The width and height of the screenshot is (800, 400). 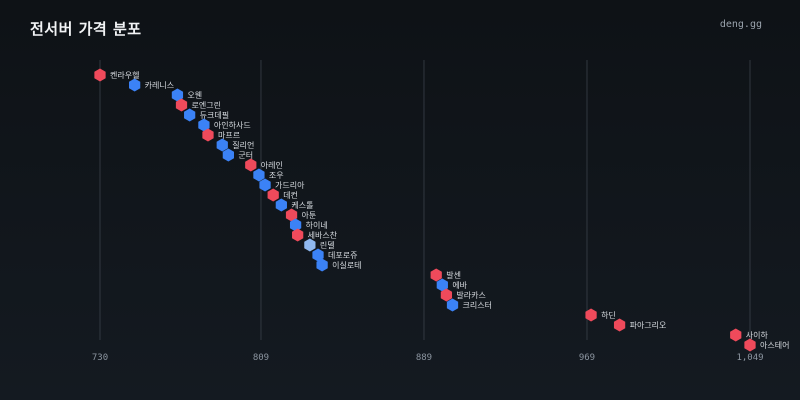 What do you see at coordinates (245, 155) in the screenshot?
I see `point-label: 군터` at bounding box center [245, 155].